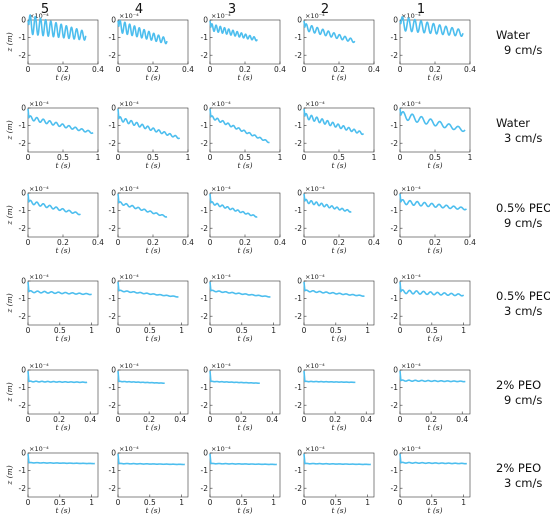 The image size is (550, 530). What do you see at coordinates (242, 135) in the screenshot?
I see `panel-r2-c3: -2 -1 0 0 0.5 1 ×10⁻⁴ t (s)` at bounding box center [242, 135].